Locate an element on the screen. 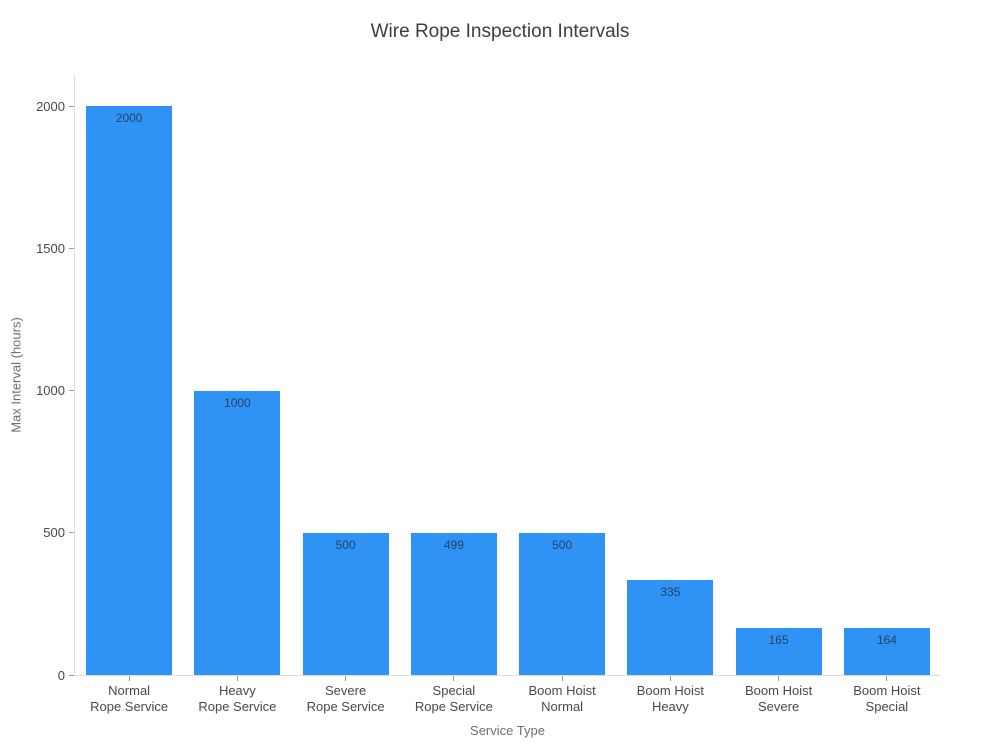  bar-value-label: 2000 is located at coordinates (129, 118).